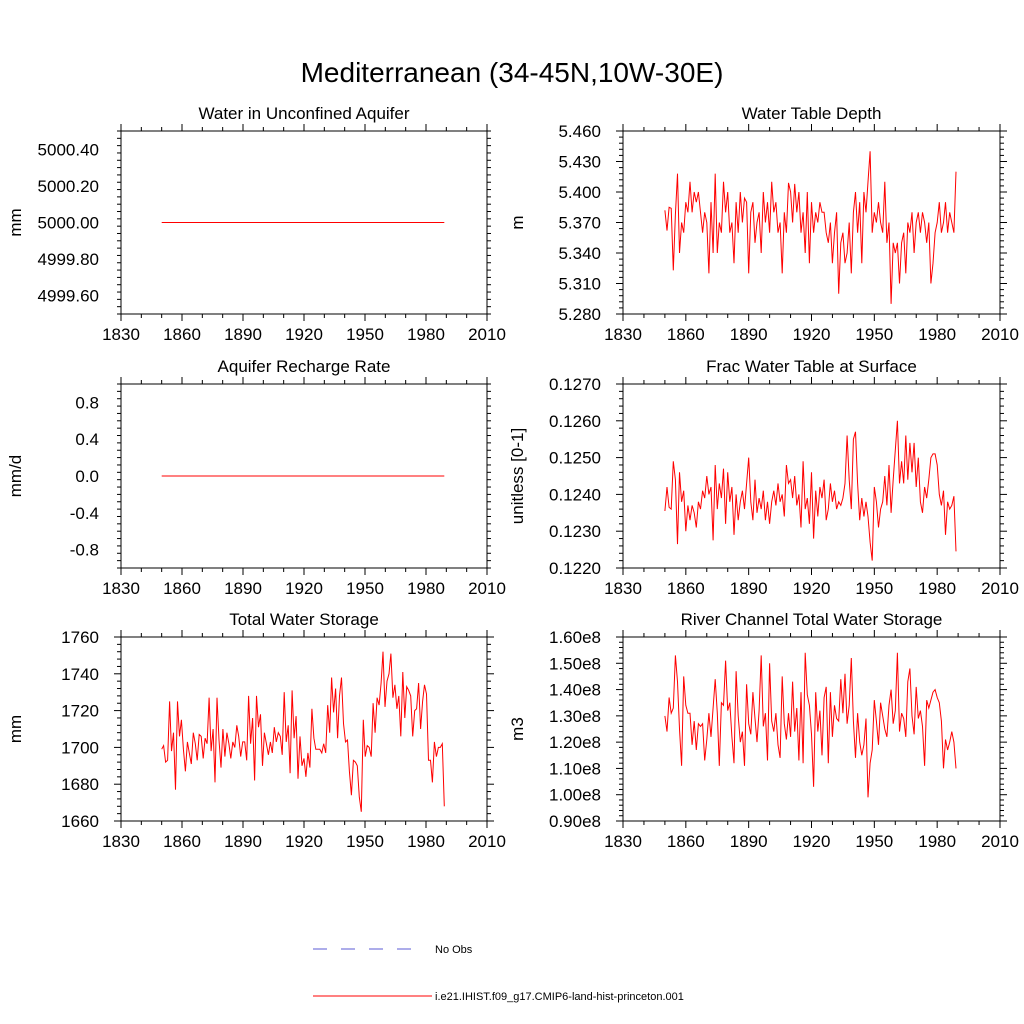 The height and width of the screenshot is (1024, 1024). What do you see at coordinates (811, 366) in the screenshot?
I see `chart-title: Frac Water Table at Surface` at bounding box center [811, 366].